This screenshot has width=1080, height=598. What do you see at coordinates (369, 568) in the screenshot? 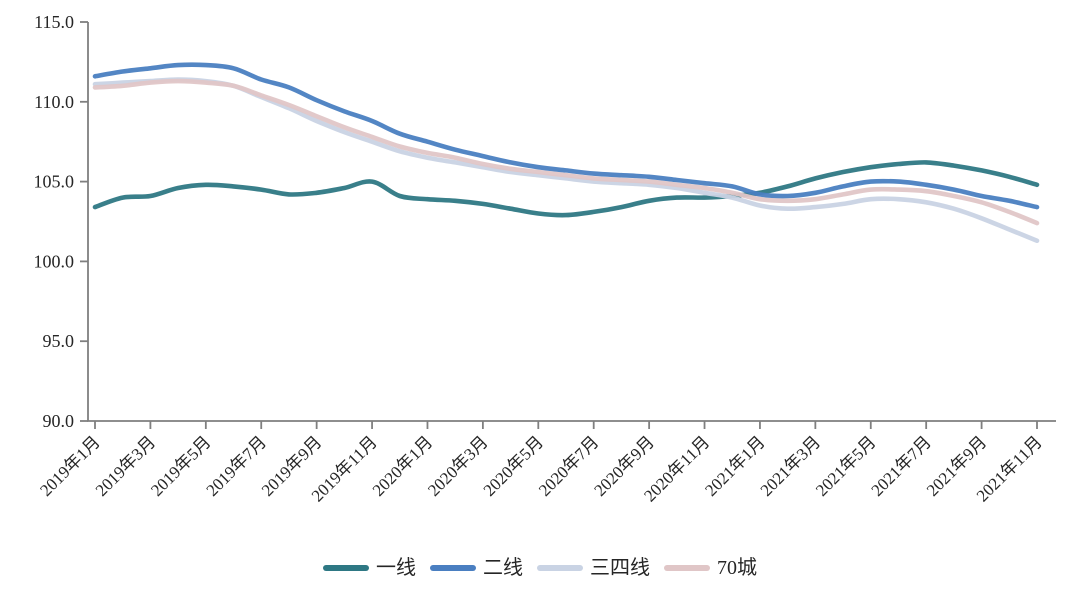
I see `legend-item-一线: 一线` at bounding box center [369, 568].